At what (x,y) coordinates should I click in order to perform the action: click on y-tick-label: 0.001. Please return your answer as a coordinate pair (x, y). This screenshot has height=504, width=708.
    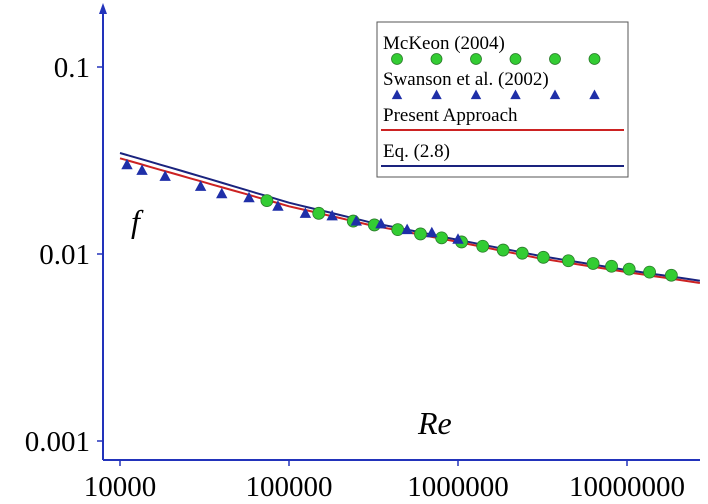
    Looking at the image, I should click on (57, 442).